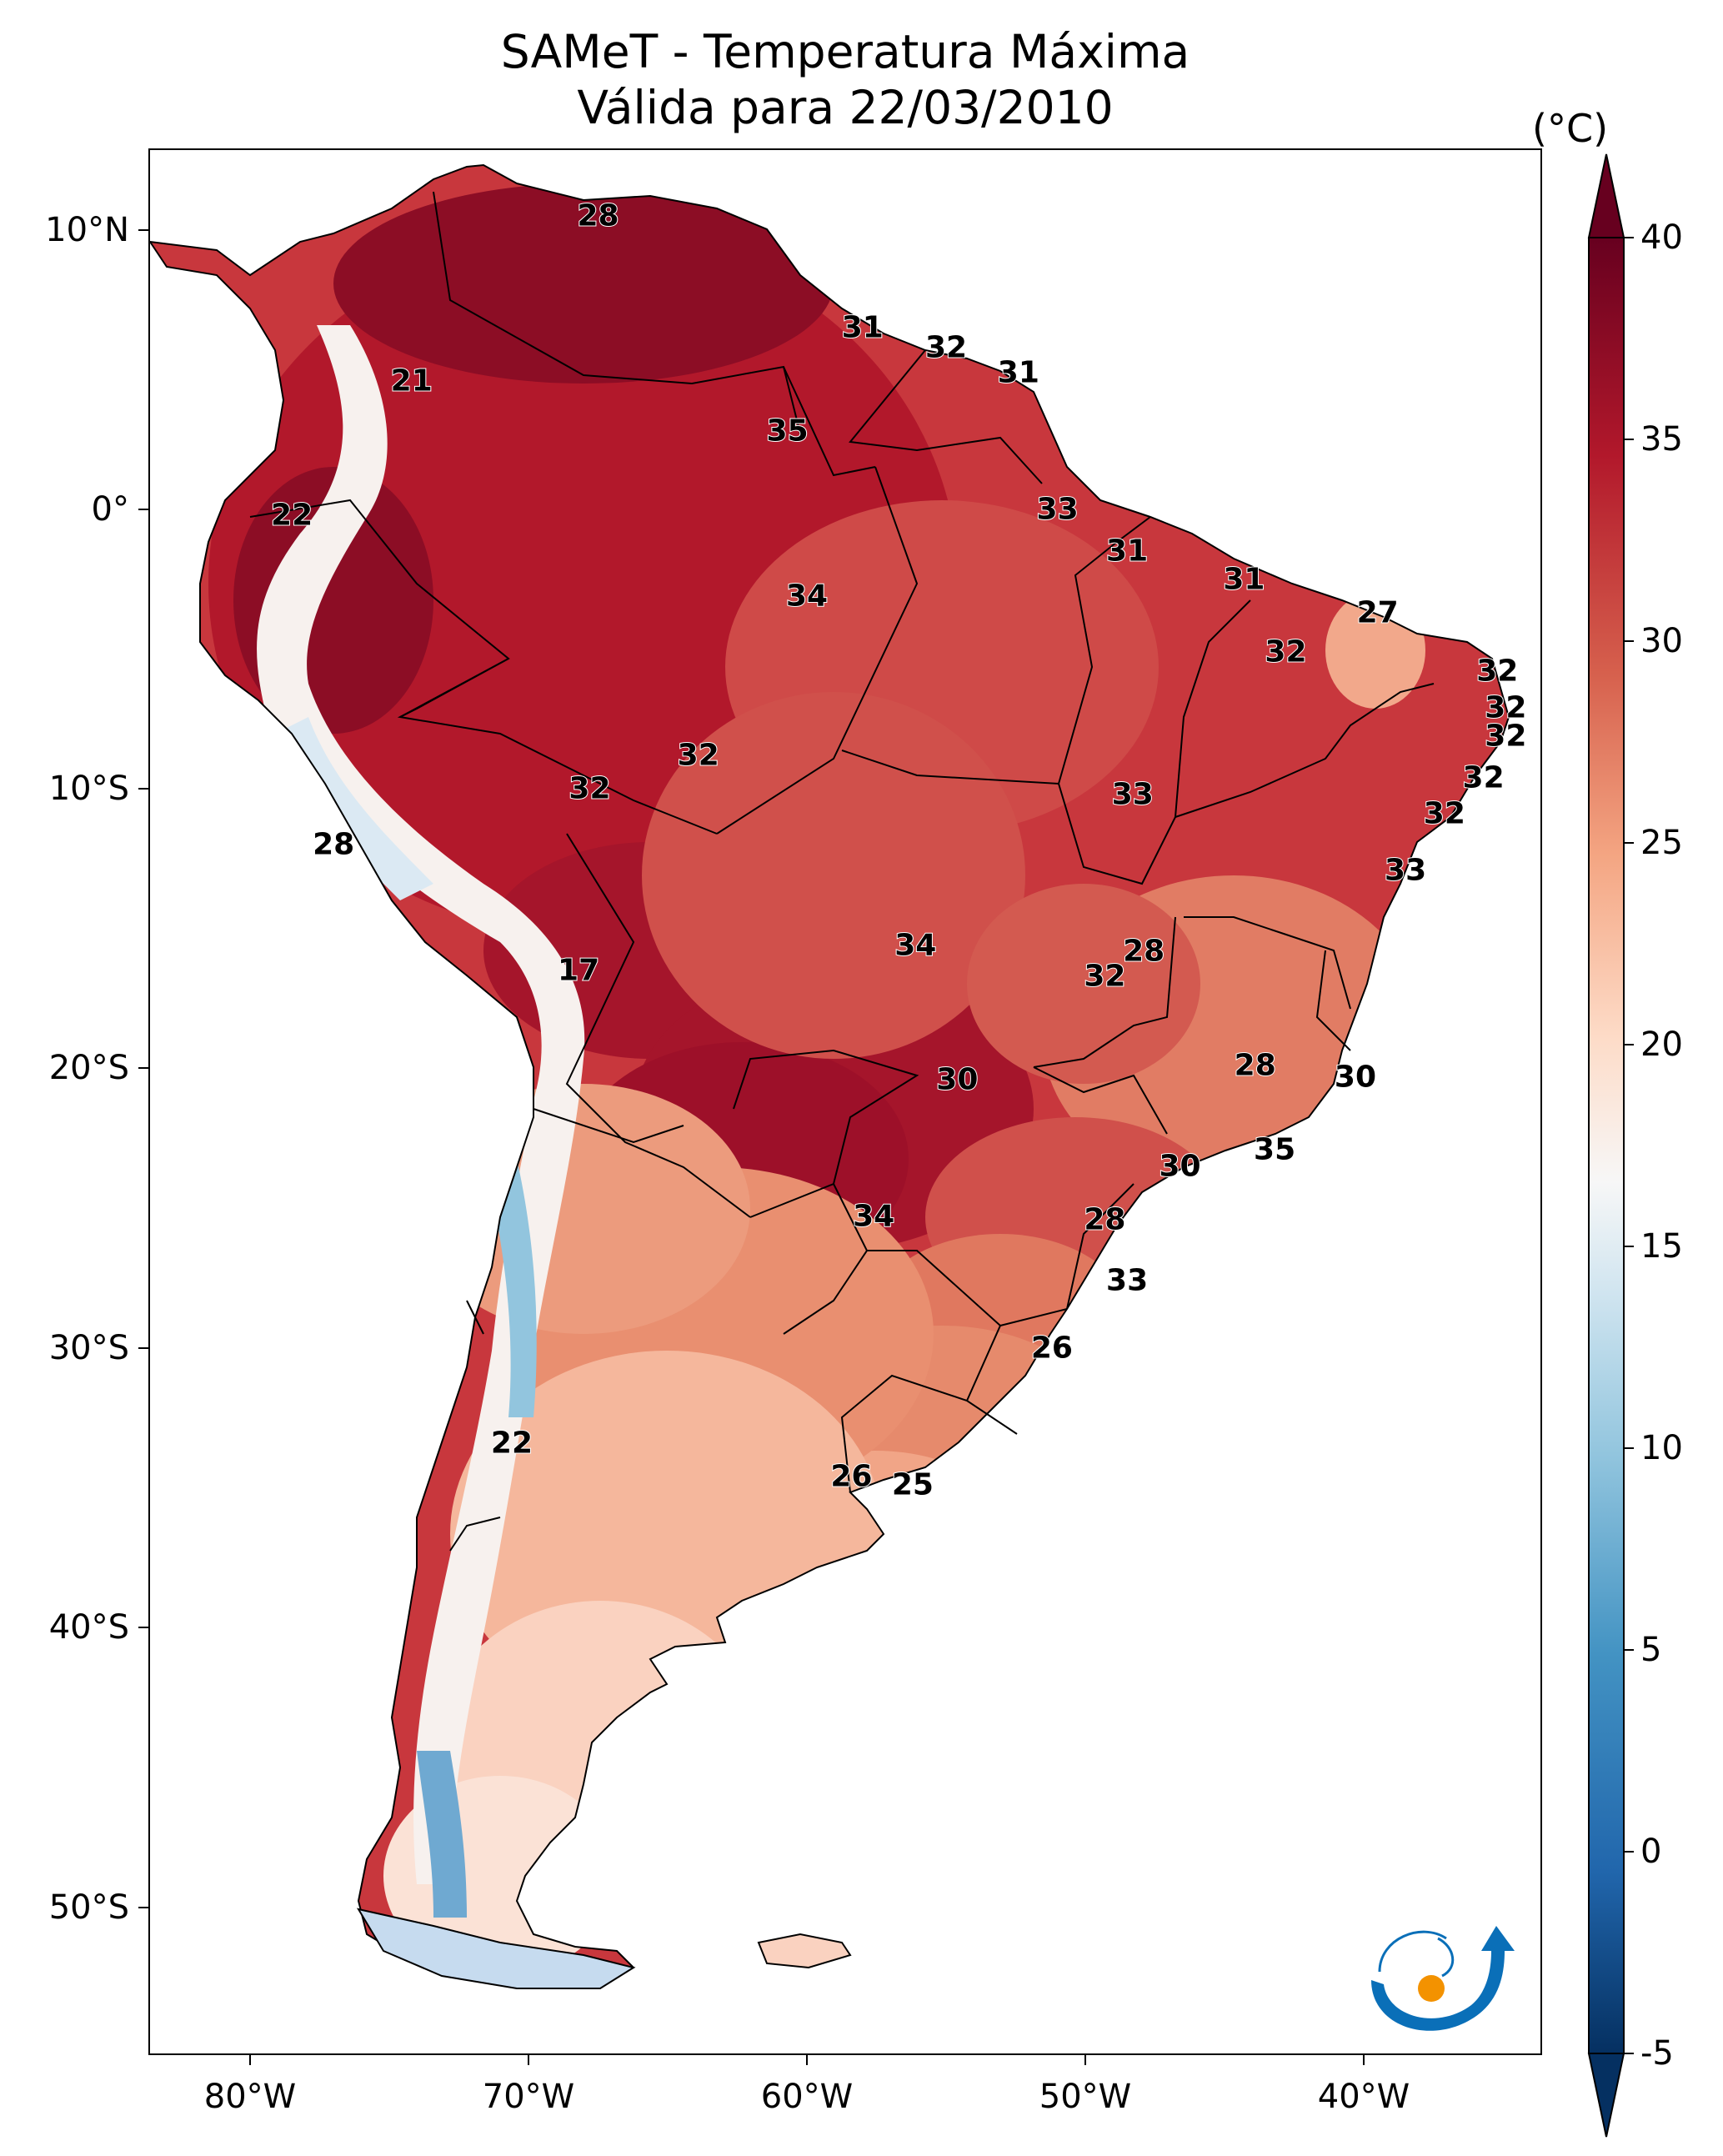 This screenshot has height=2156, width=1723. I want to click on colorbar-tick-label: 20, so click(1661, 1044).